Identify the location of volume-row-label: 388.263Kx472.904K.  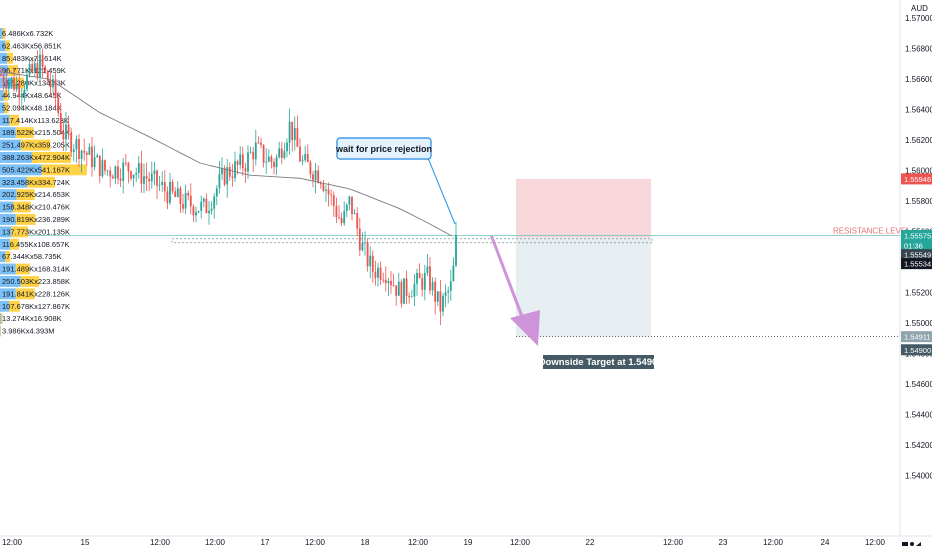
(36, 157).